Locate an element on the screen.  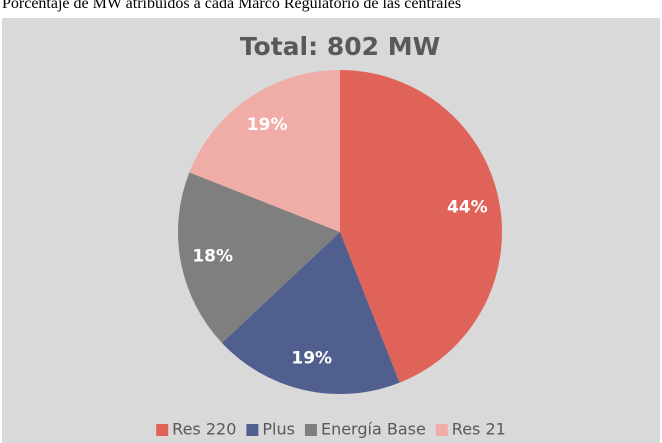
legend-label: Plus is located at coordinates (278, 429).